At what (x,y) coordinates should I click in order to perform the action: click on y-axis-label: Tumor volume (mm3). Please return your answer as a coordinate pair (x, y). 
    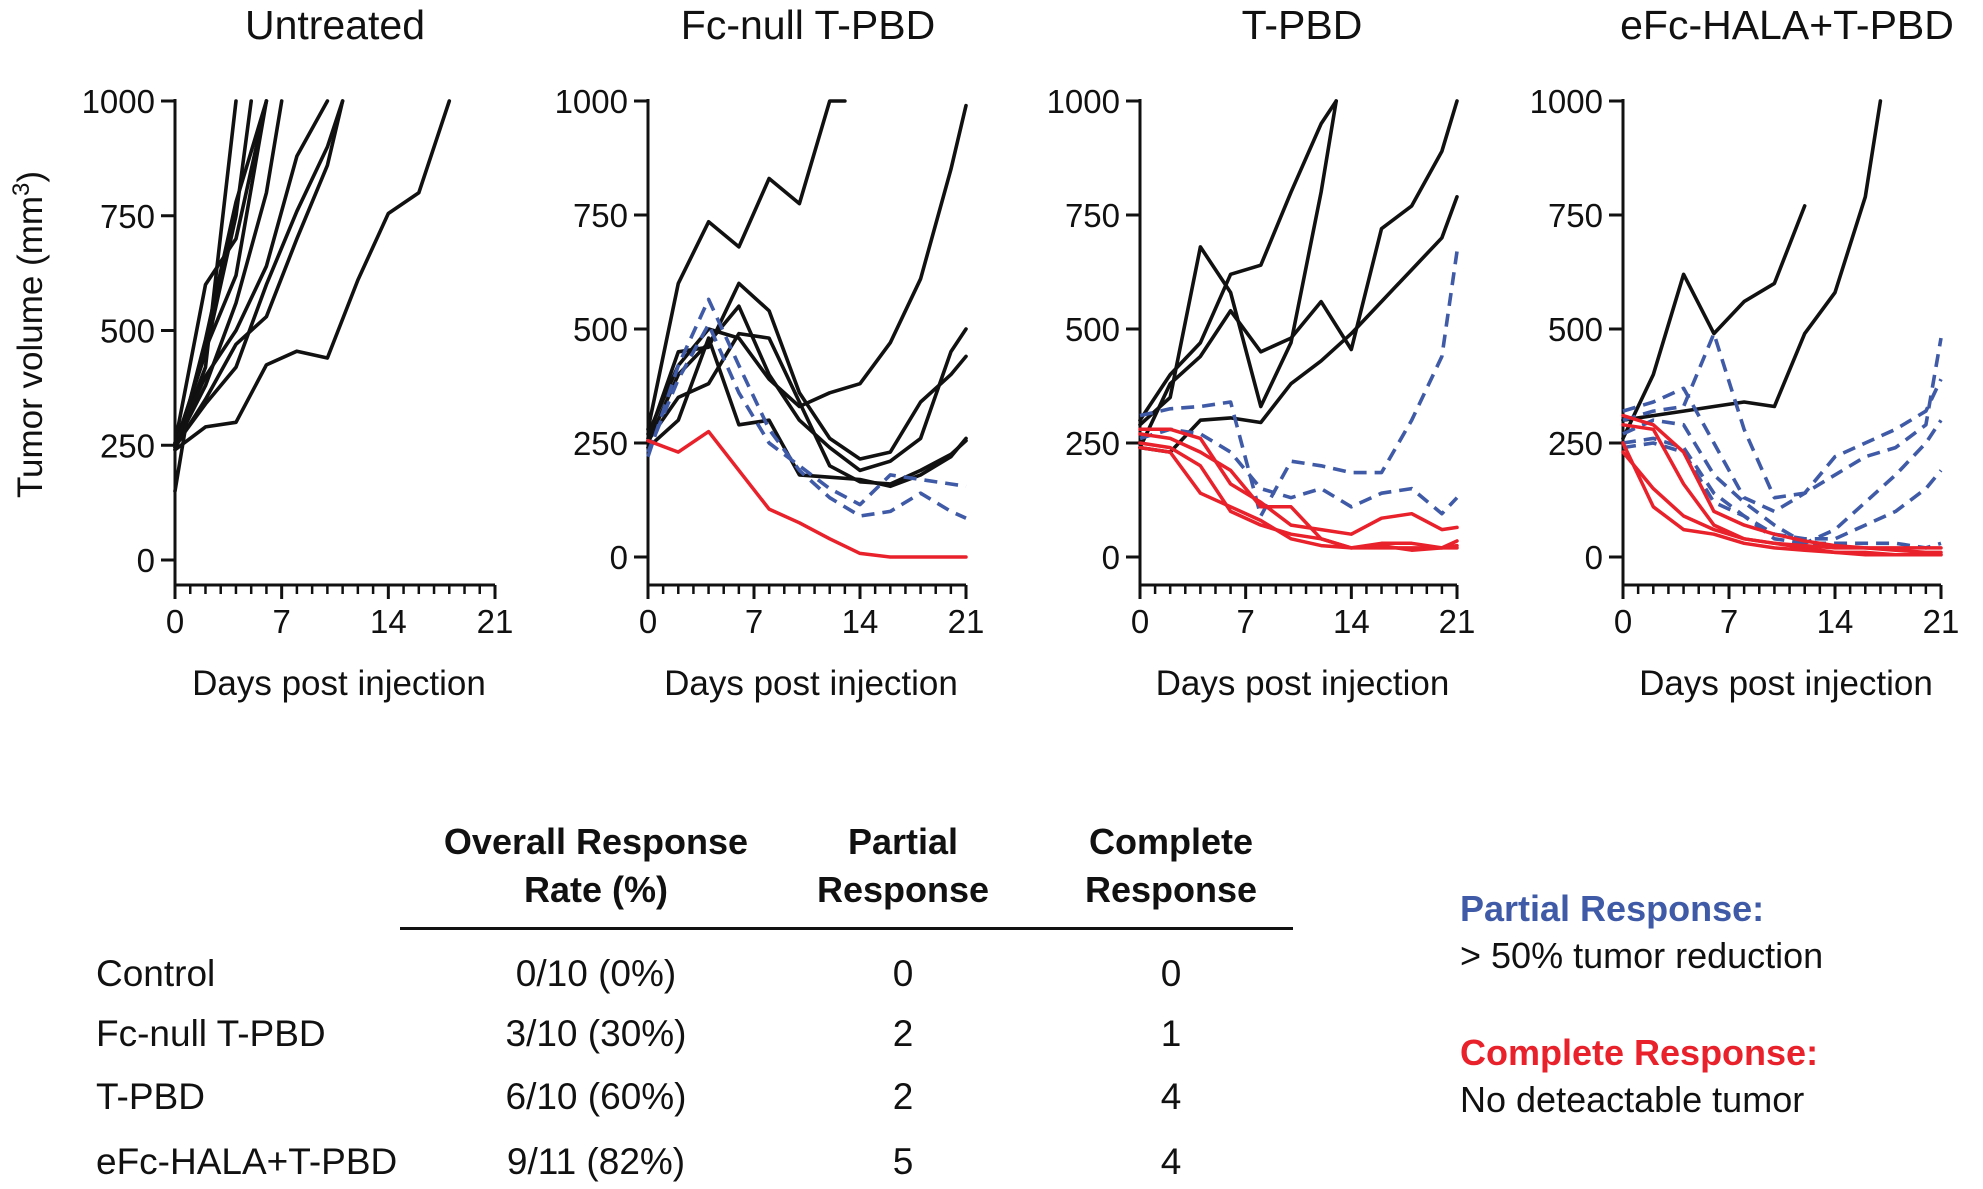
    Looking at the image, I should click on (29, 334).